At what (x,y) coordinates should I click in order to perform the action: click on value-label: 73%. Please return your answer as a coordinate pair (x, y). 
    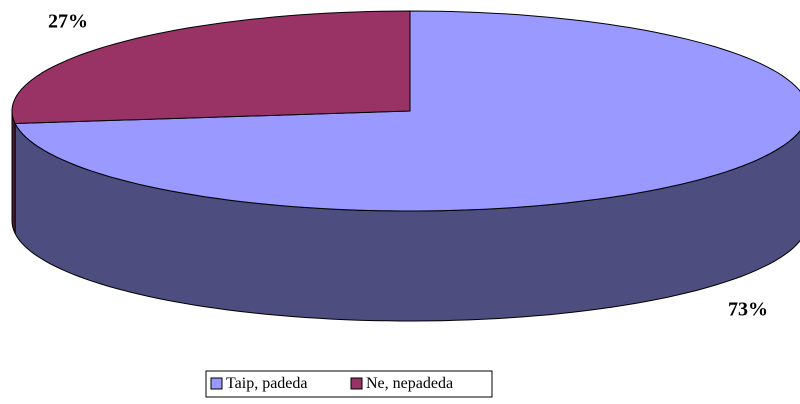
    Looking at the image, I should click on (748, 310).